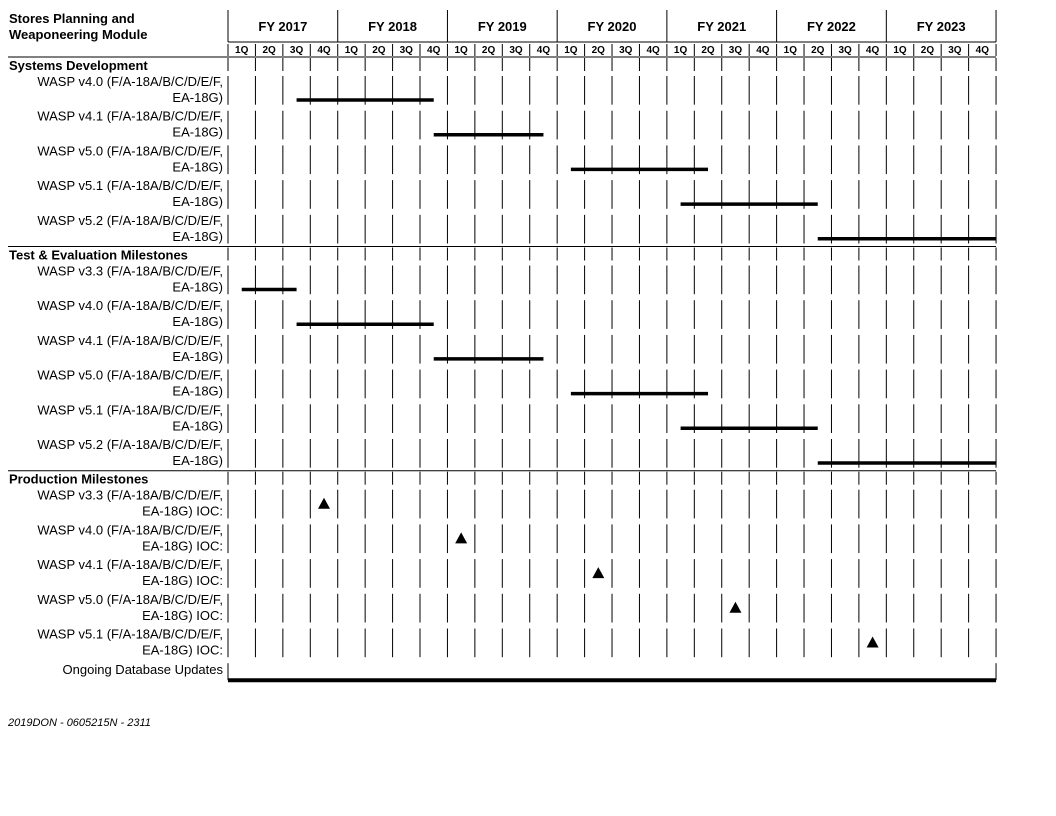  What do you see at coordinates (721, 26) in the screenshot?
I see `fiscal-year-label: FY 2021` at bounding box center [721, 26].